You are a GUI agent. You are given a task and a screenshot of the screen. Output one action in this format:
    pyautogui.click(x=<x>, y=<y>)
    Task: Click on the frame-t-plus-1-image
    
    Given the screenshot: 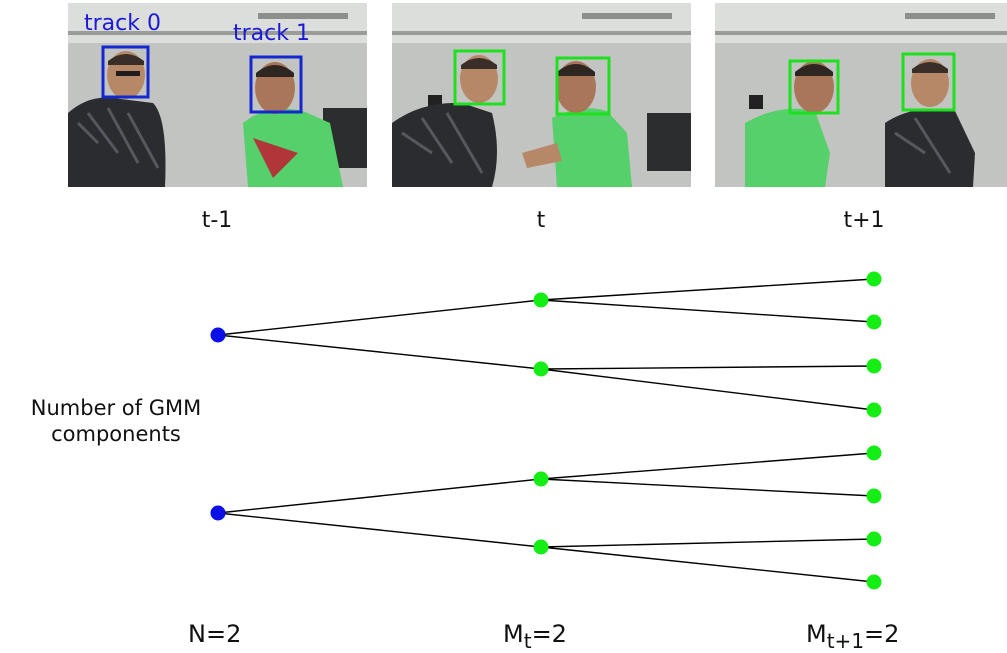 What is the action you would take?
    pyautogui.click(x=861, y=95)
    